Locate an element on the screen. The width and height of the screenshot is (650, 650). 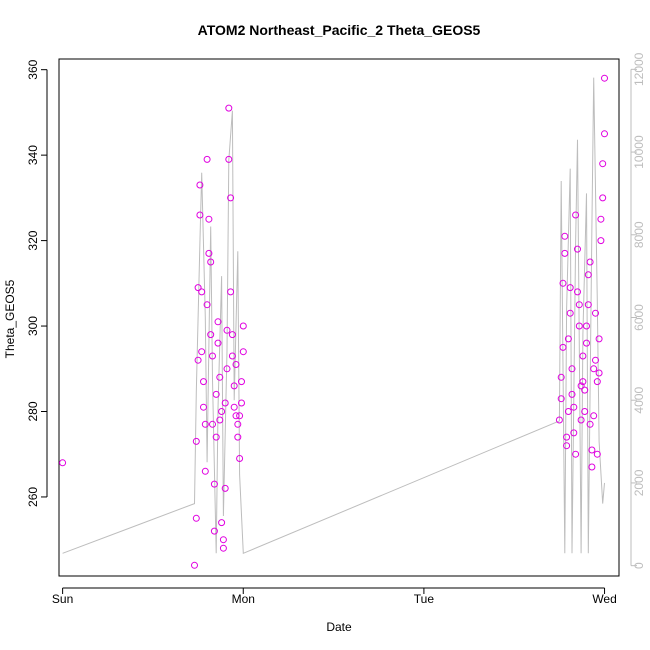
x-tick-label: Sun is located at coordinates (62, 599).